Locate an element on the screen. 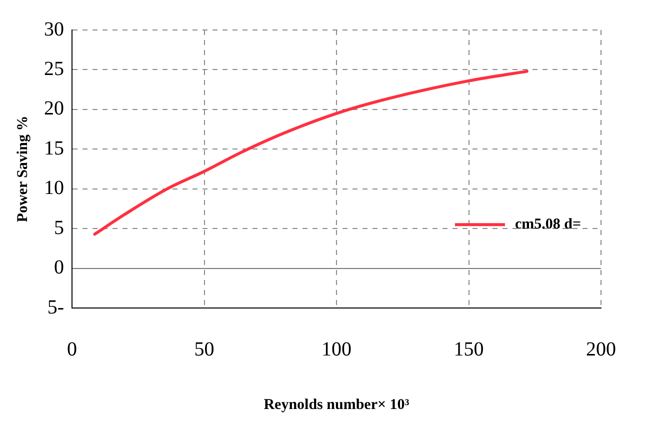 The height and width of the screenshot is (428, 651). y-tick-label: 15 is located at coordinates (54, 148).